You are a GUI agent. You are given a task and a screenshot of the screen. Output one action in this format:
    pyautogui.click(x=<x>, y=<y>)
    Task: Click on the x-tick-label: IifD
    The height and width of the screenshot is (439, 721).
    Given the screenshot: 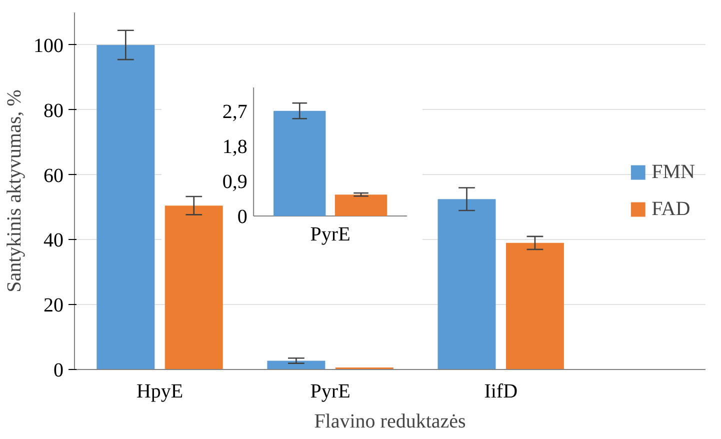 What is the action you would take?
    pyautogui.click(x=501, y=391)
    